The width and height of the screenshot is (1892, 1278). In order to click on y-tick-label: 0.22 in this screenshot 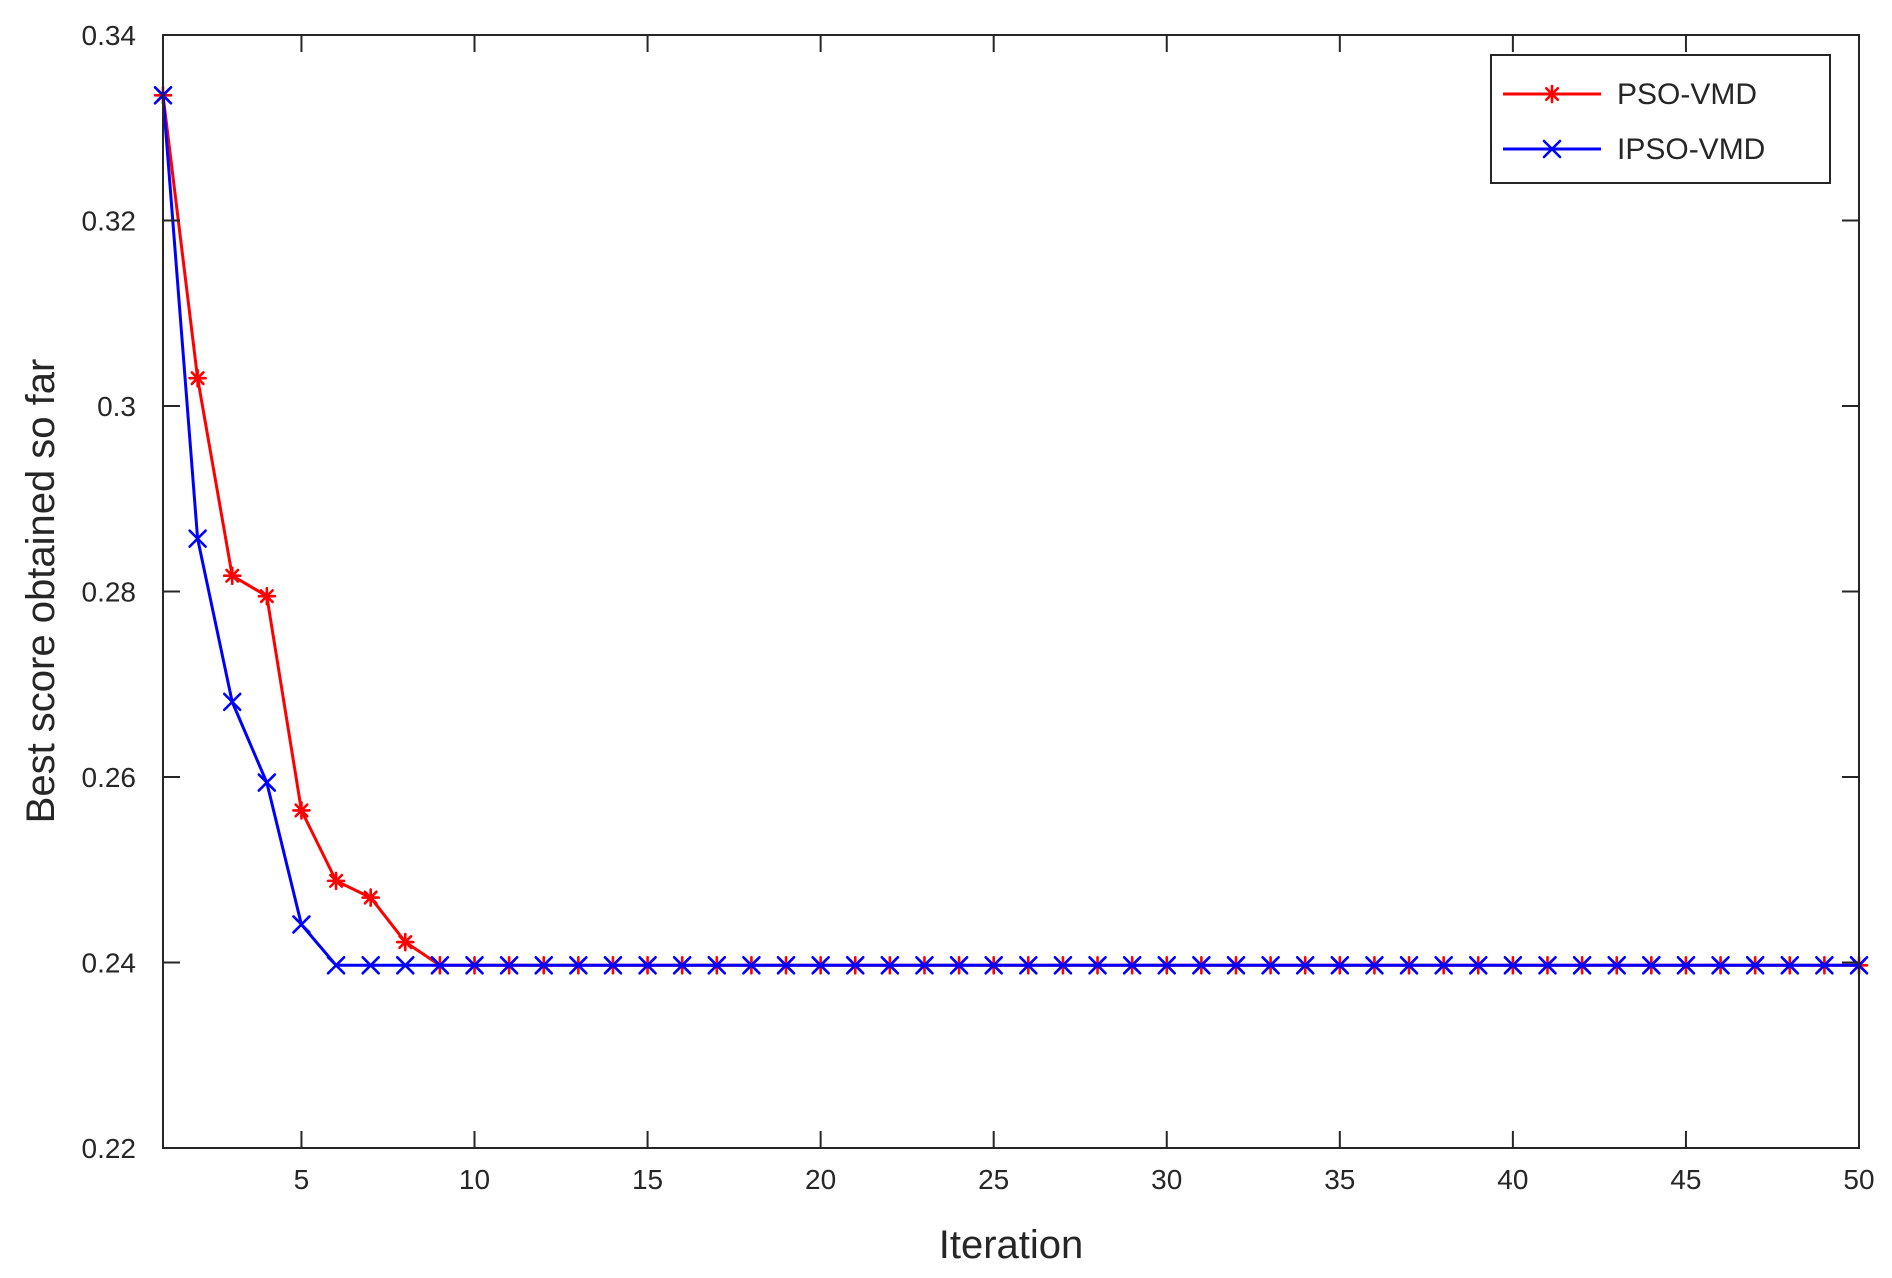, I will do `click(109, 1148)`.